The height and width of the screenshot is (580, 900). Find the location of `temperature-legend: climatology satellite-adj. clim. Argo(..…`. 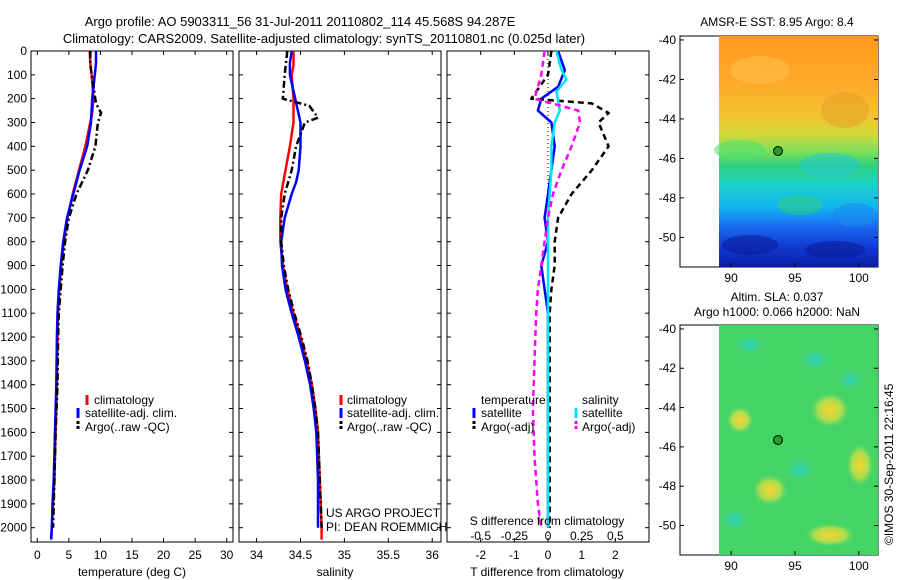

temperature-legend: climatology satellite-adj. clim. Argo(..… is located at coordinates (126, 413).